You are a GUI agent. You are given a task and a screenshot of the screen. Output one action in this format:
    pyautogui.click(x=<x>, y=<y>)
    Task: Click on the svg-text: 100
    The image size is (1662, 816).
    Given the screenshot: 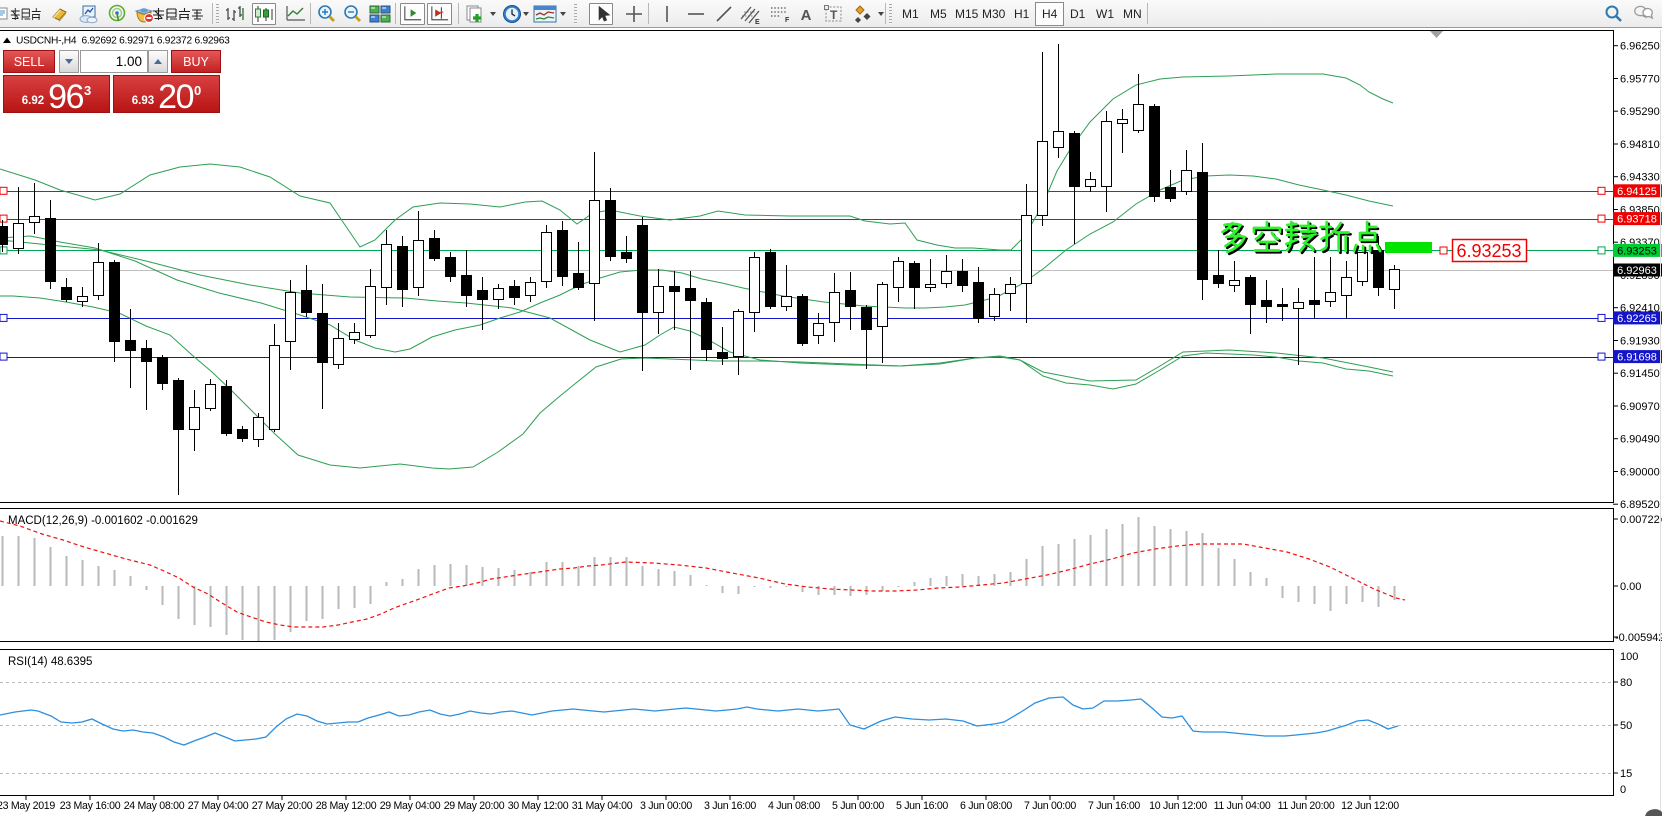 What is the action you would take?
    pyautogui.click(x=1629, y=657)
    